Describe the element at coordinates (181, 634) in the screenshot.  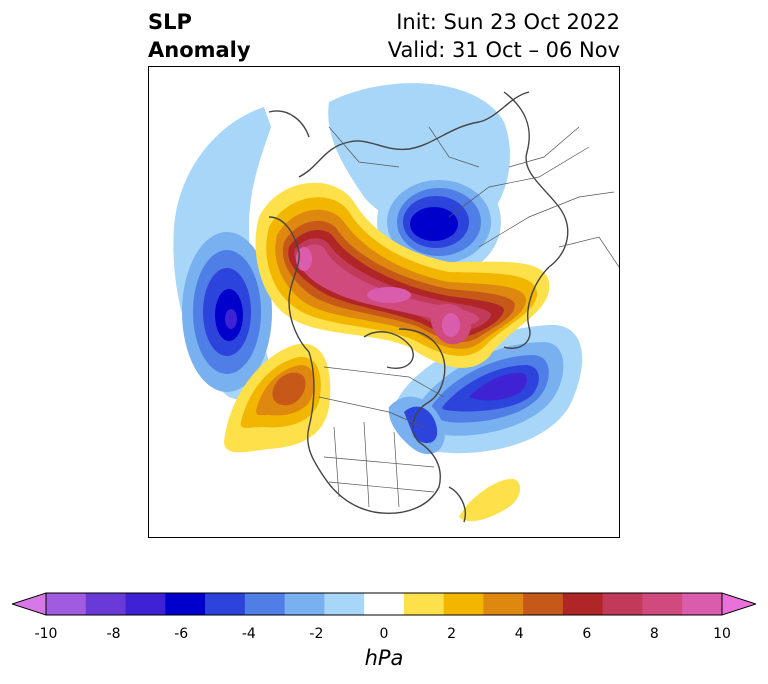
I see `colorbar-tick-label: -6` at that location.